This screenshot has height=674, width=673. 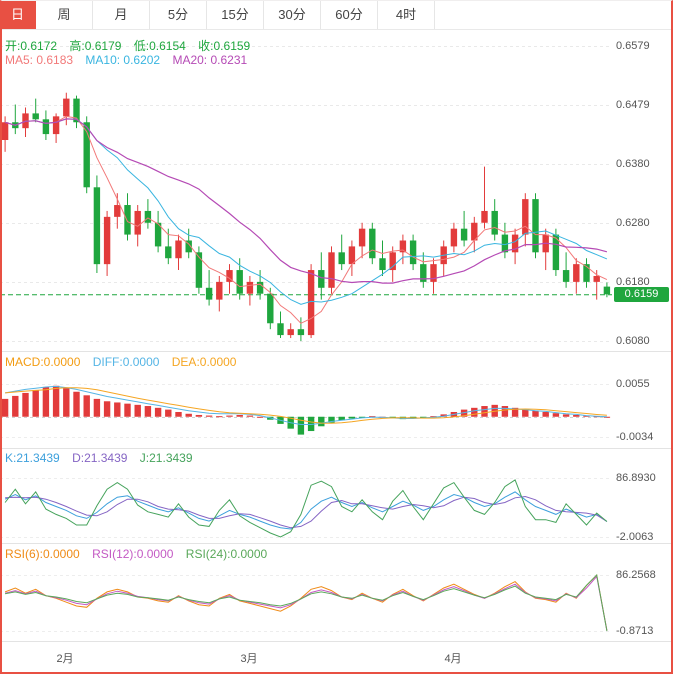 What do you see at coordinates (132, 45) in the screenshot?
I see `ohlc-readout: 开:0.6172 高:0.6179 低:0.6154 收:0.6159` at bounding box center [132, 45].